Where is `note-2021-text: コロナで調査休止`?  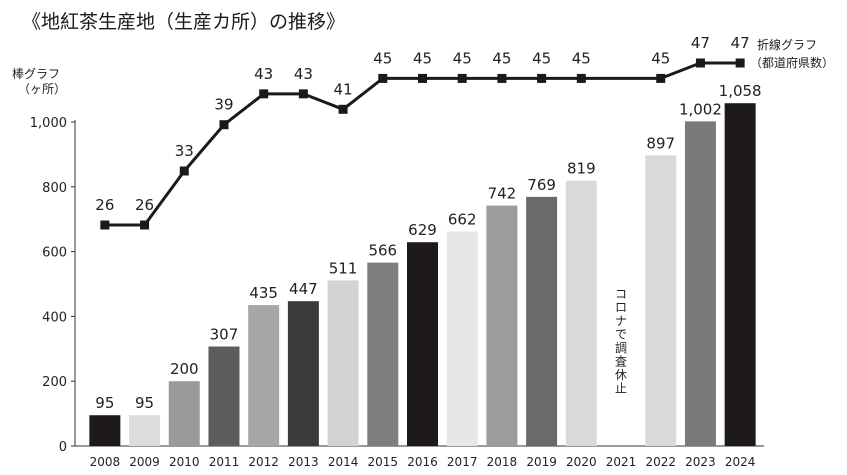
note-2021-text: コロナで調査休止 is located at coordinates (621, 341).